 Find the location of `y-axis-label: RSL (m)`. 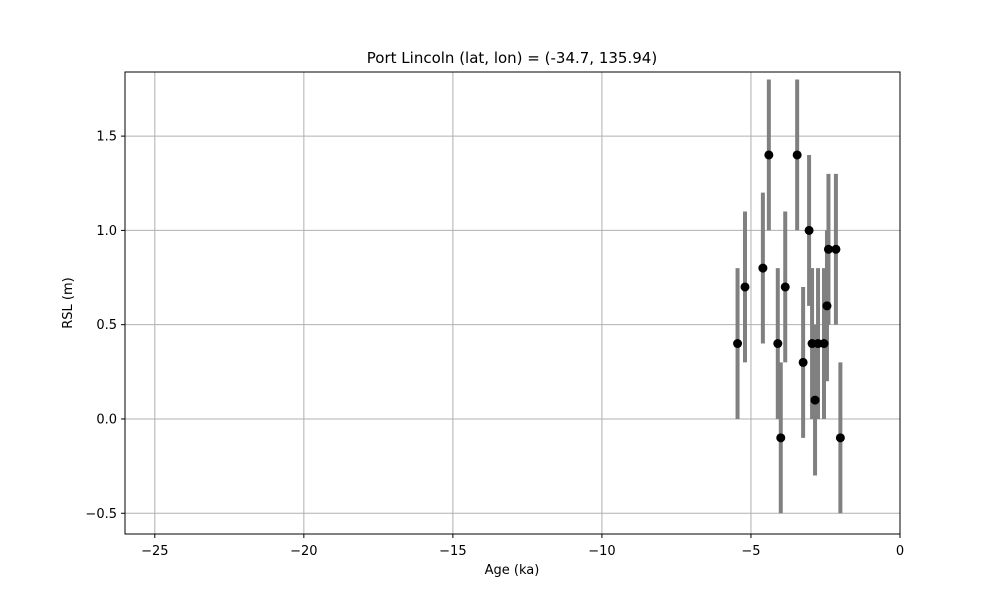

y-axis-label: RSL (m) is located at coordinates (68, 302).